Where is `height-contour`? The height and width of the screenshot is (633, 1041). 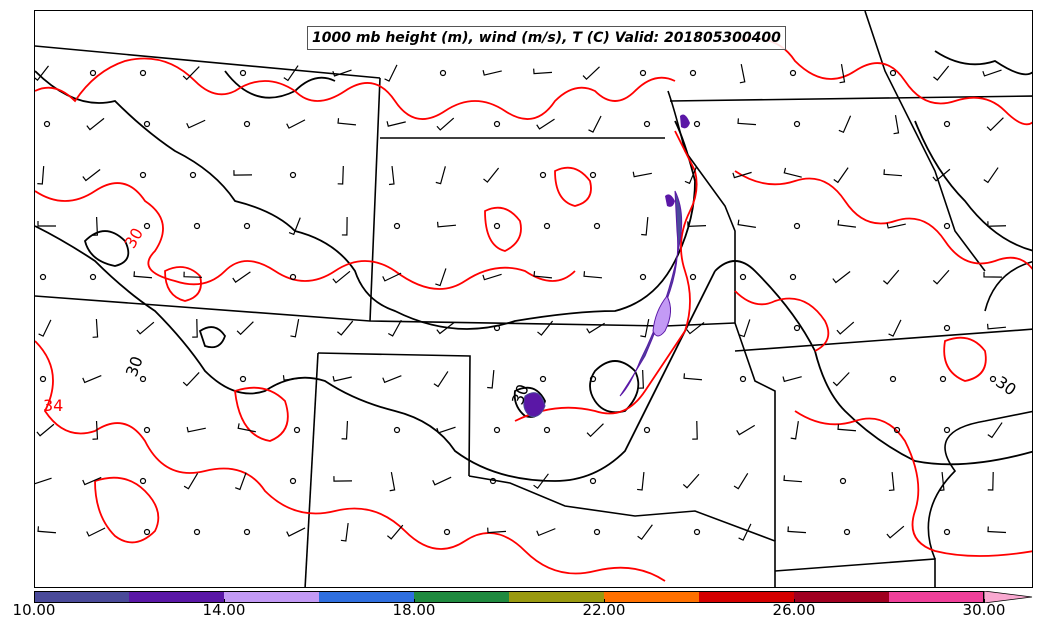
height-contour is located at coordinates (212, 337).